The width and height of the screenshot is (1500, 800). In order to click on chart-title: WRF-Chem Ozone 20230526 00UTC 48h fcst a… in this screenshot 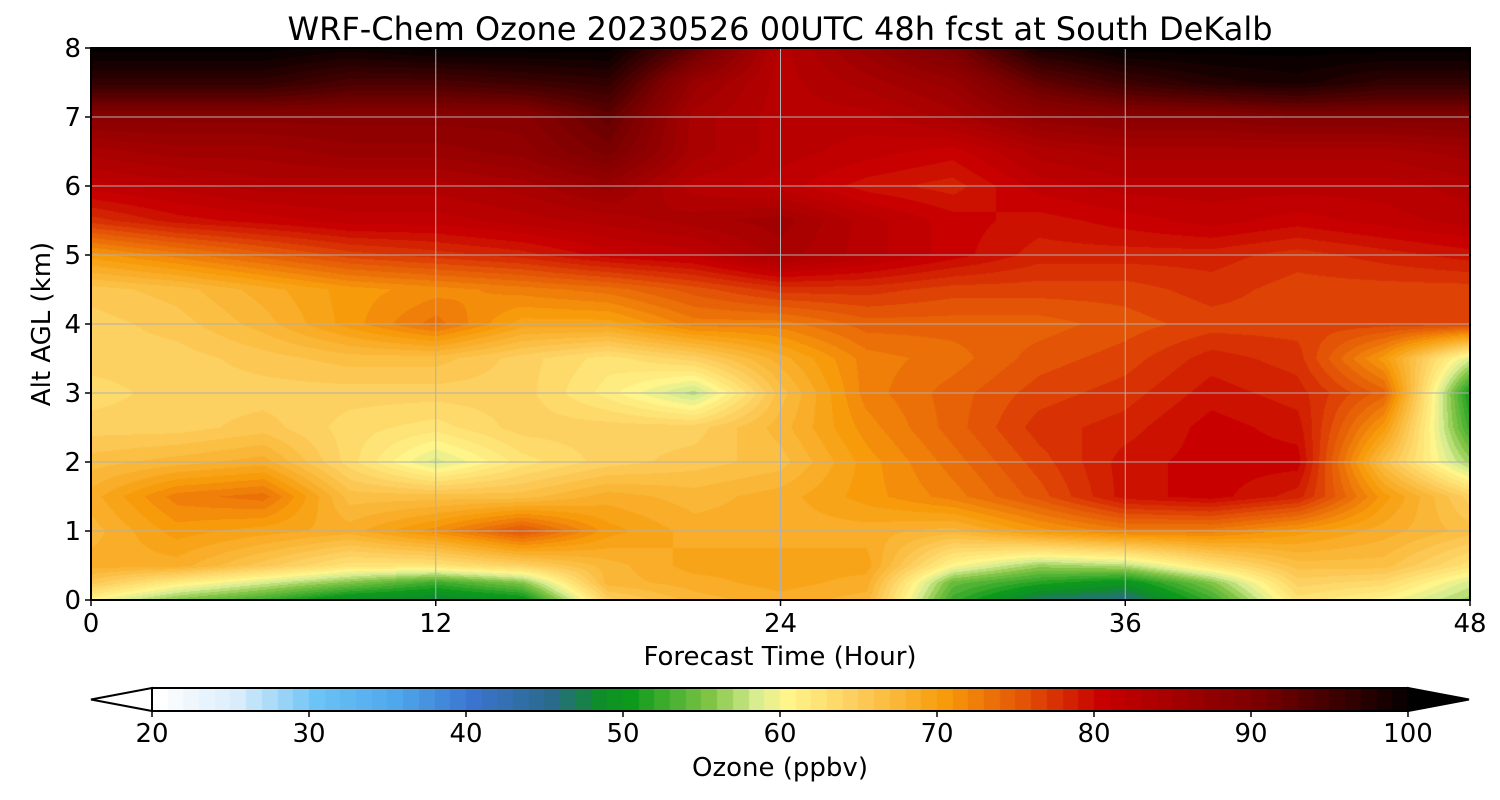, I will do `click(779, 29)`.